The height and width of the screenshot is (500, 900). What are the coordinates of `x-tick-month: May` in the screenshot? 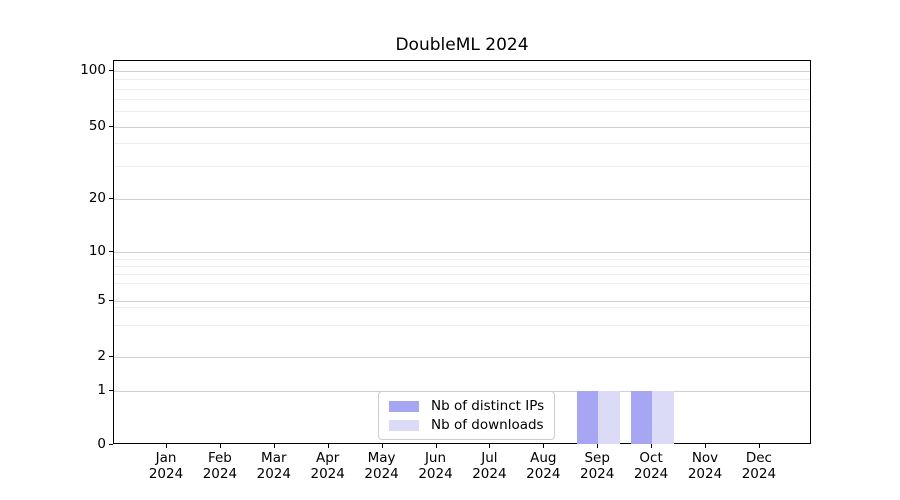 It's located at (381, 458).